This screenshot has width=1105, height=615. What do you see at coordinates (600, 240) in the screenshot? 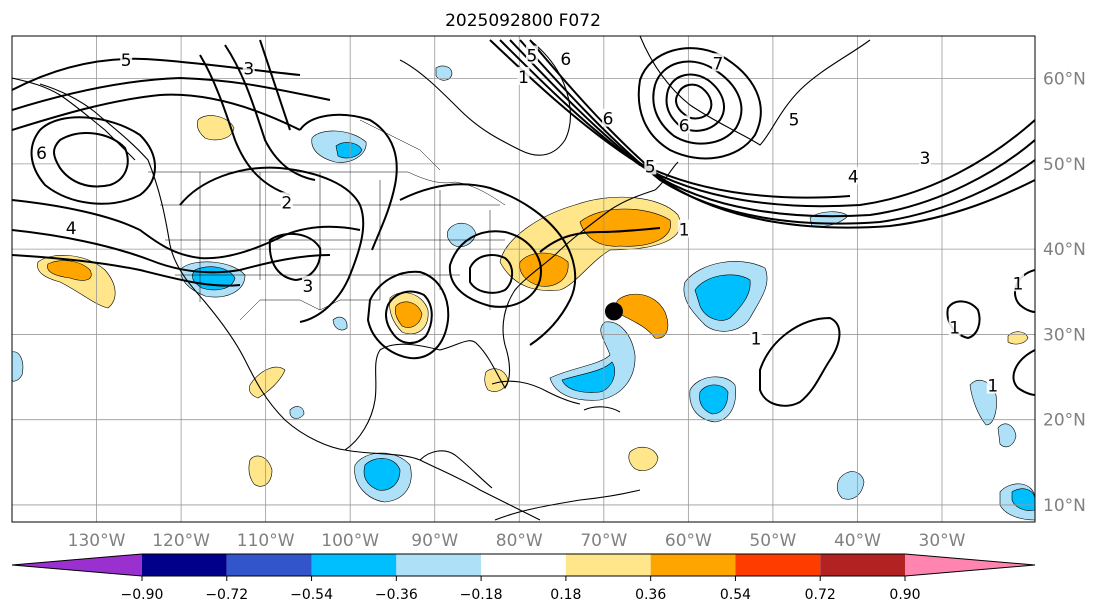
I see `contour-east-coast-trough` at bounding box center [600, 240].